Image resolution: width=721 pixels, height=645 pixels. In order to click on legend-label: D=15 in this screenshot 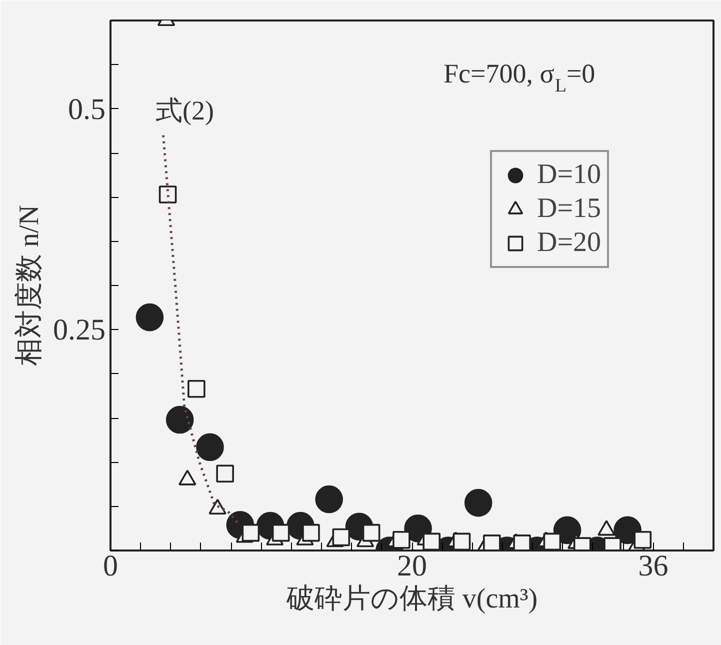, I will do `click(569, 209)`.